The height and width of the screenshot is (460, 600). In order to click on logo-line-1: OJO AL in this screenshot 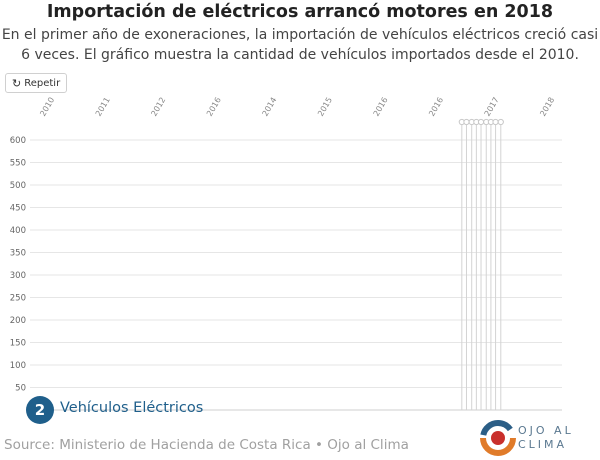, I will do `click(546, 430)`.